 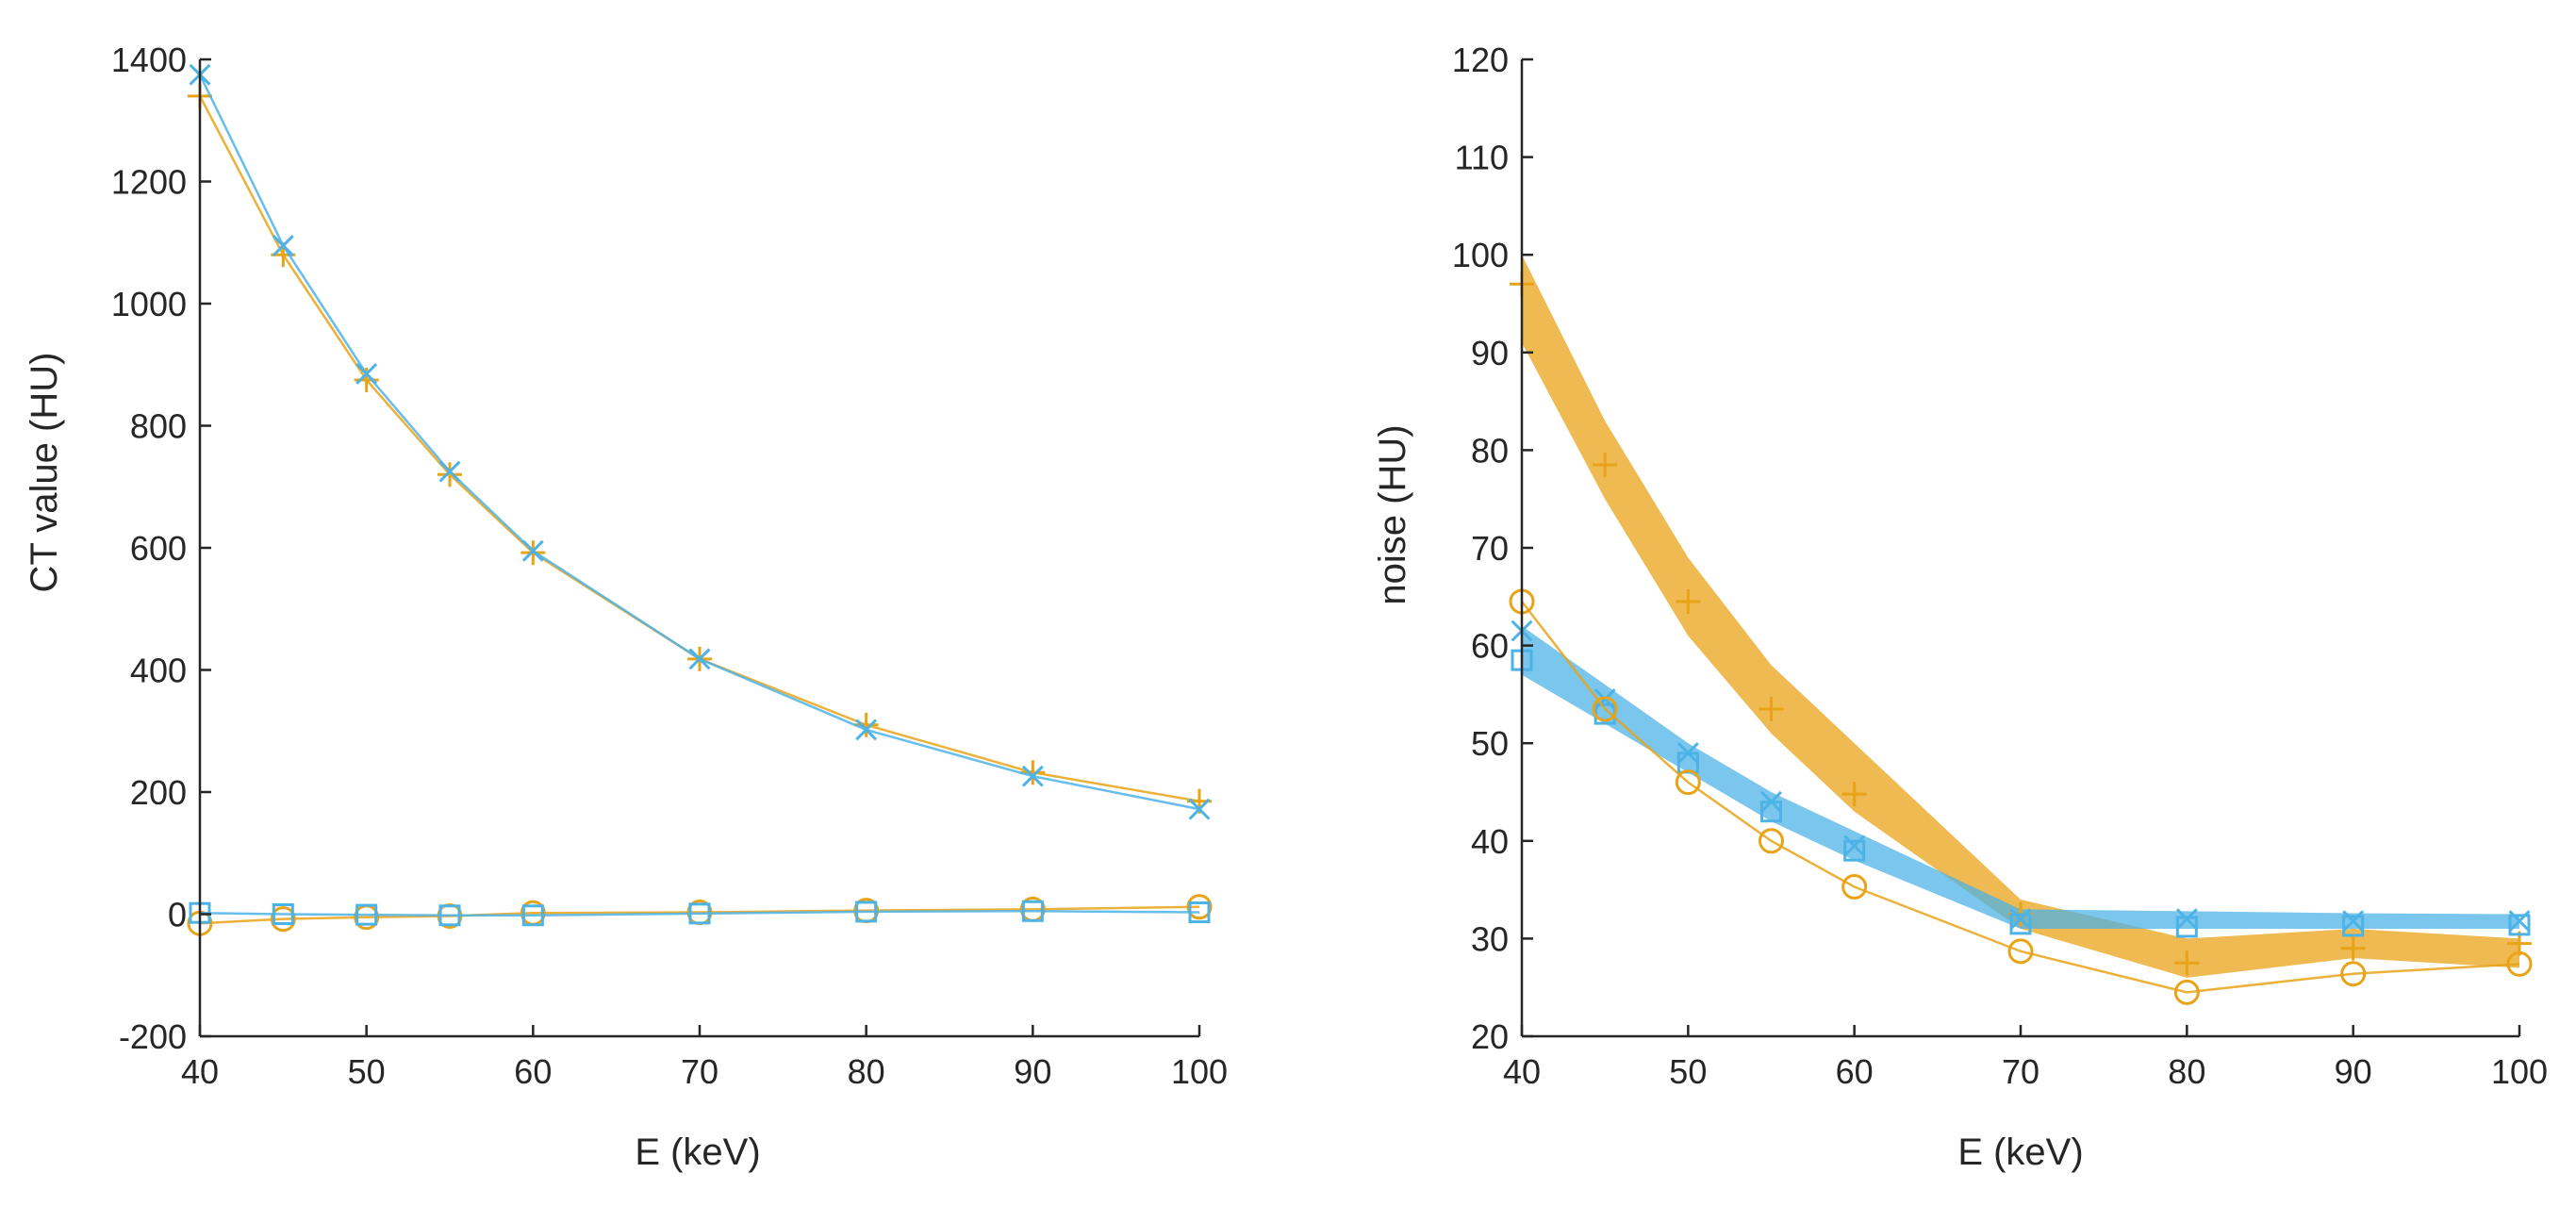 I want to click on ct-value-series-line-square, so click(x=699, y=913).